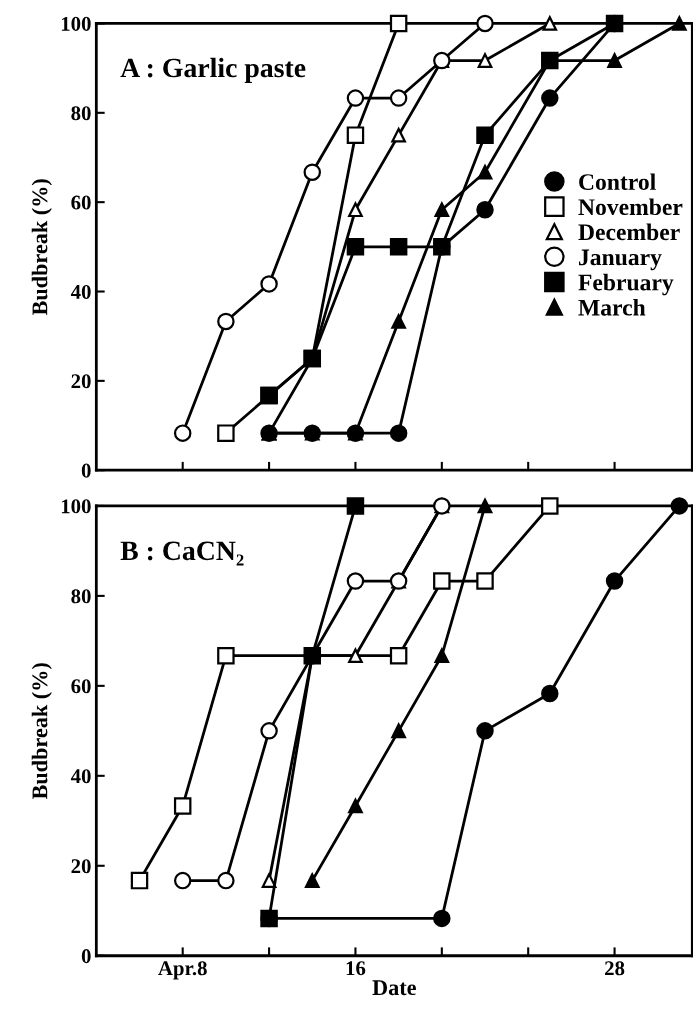  What do you see at coordinates (630, 207) in the screenshot?
I see `legend-label: November` at bounding box center [630, 207].